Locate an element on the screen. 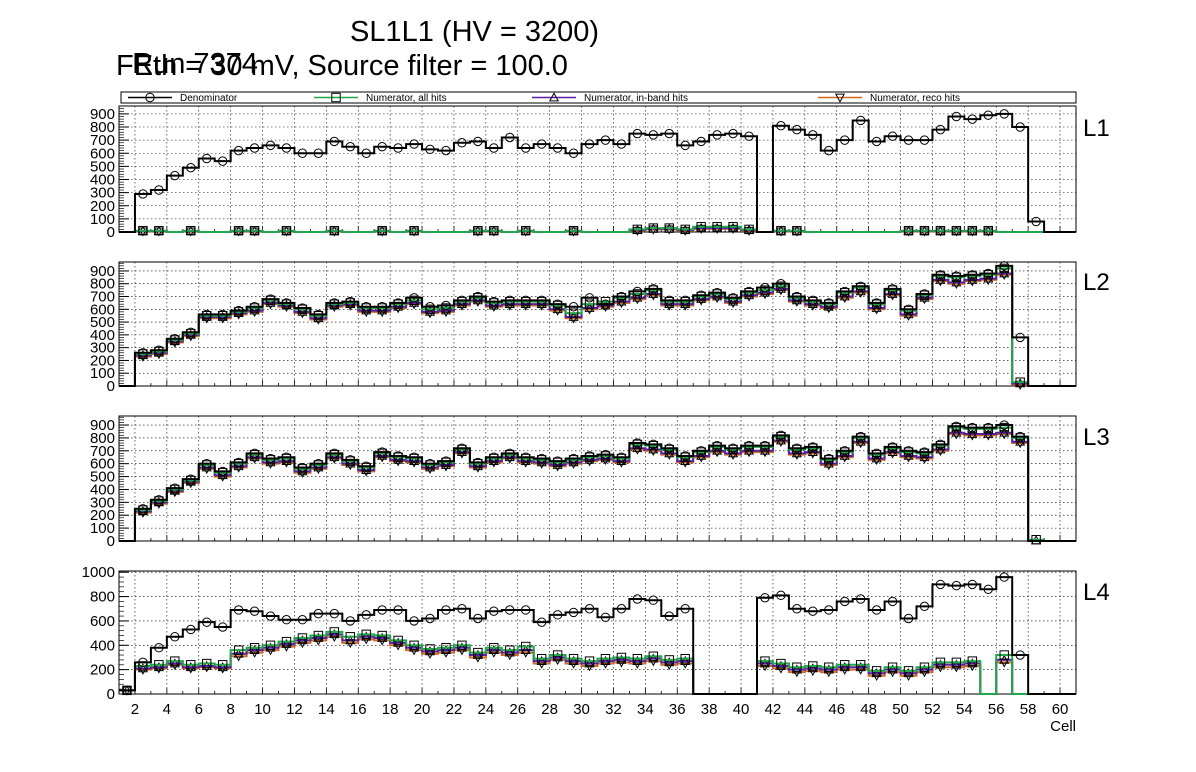  y-tick-label: 500 is located at coordinates (102, 166).